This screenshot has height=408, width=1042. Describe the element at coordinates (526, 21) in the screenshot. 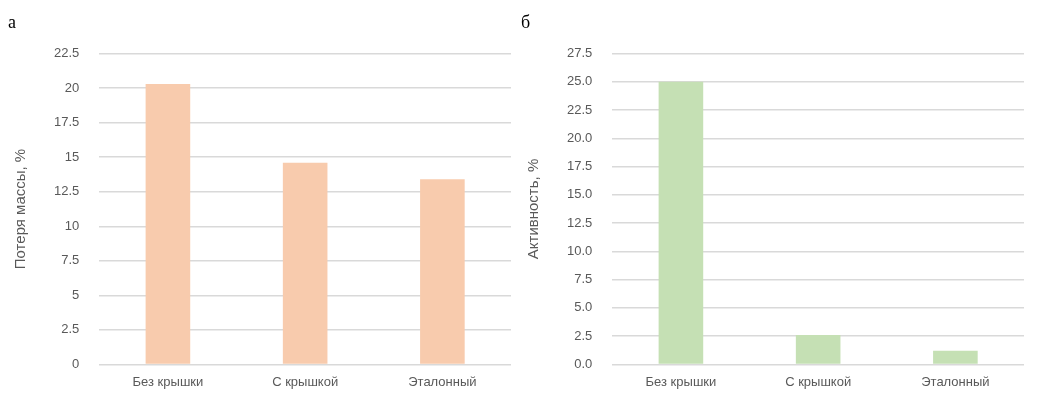

I see `chart-title: б` at that location.